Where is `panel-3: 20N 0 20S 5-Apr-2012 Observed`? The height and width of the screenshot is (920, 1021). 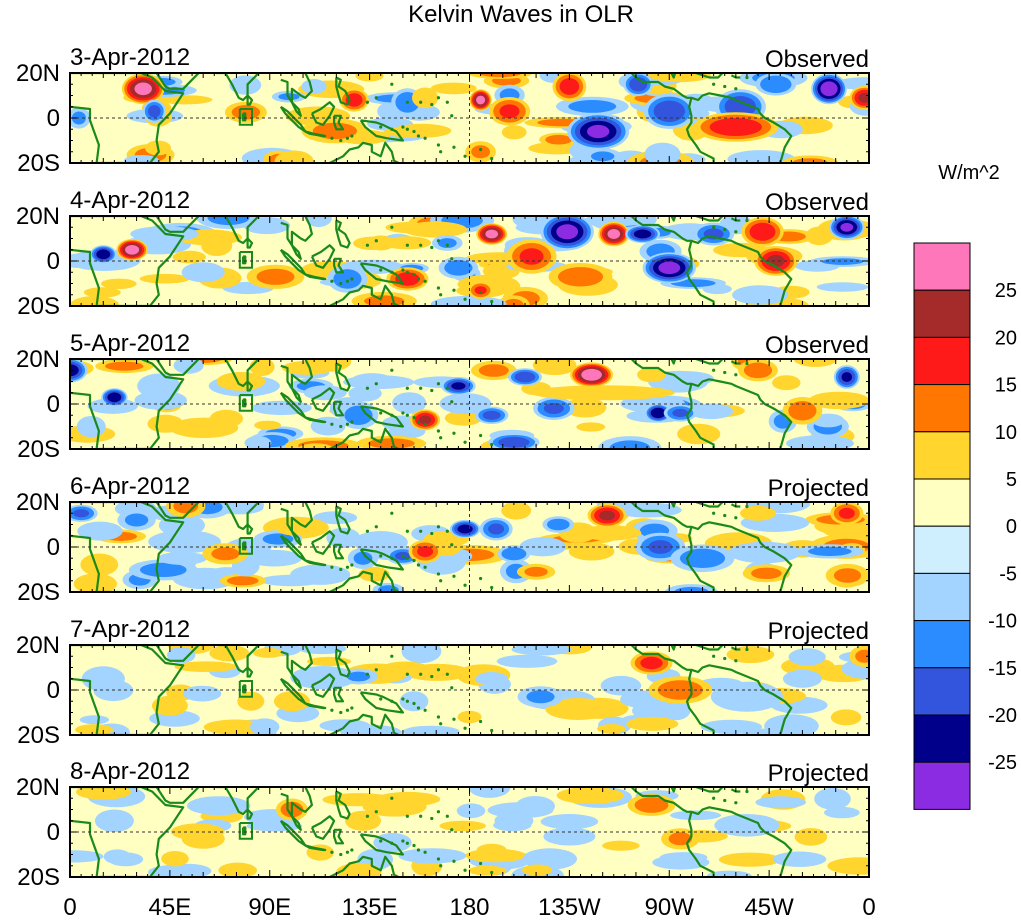
panel-3: 20N 0 20S 5-Apr-2012 Observed is located at coordinates (443, 396).